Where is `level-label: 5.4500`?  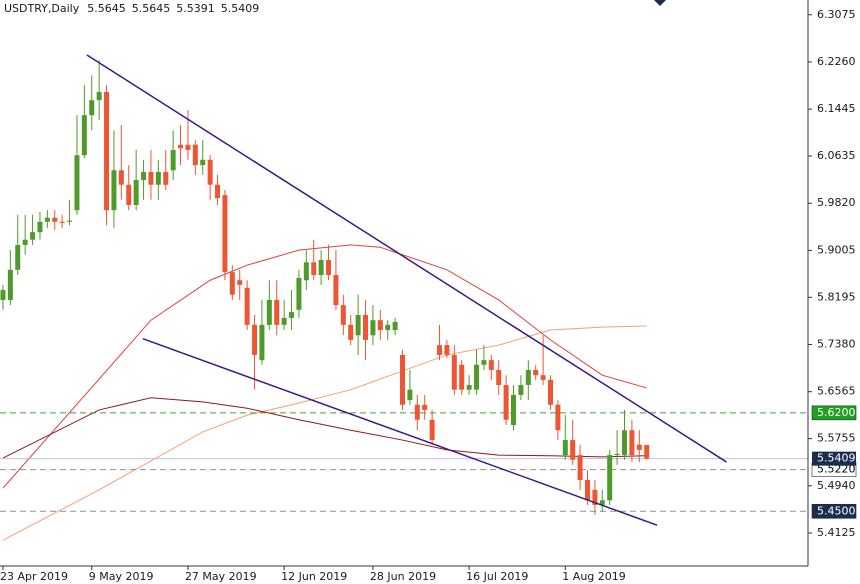
level-label: 5.4500 is located at coordinates (836, 510).